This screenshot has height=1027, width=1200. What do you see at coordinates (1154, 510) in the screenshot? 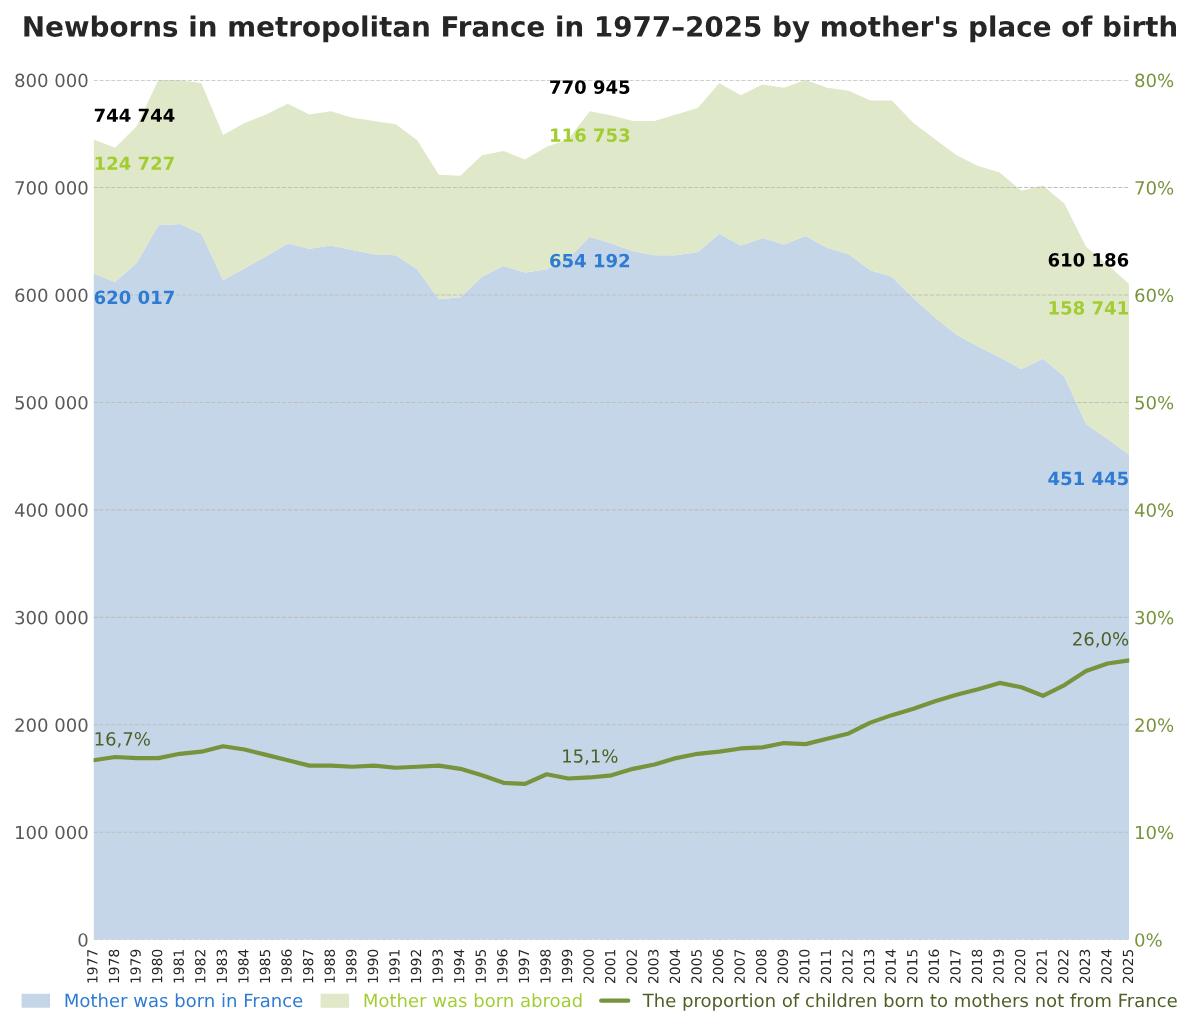
I see `y2-tick-label: 40%` at bounding box center [1154, 510].